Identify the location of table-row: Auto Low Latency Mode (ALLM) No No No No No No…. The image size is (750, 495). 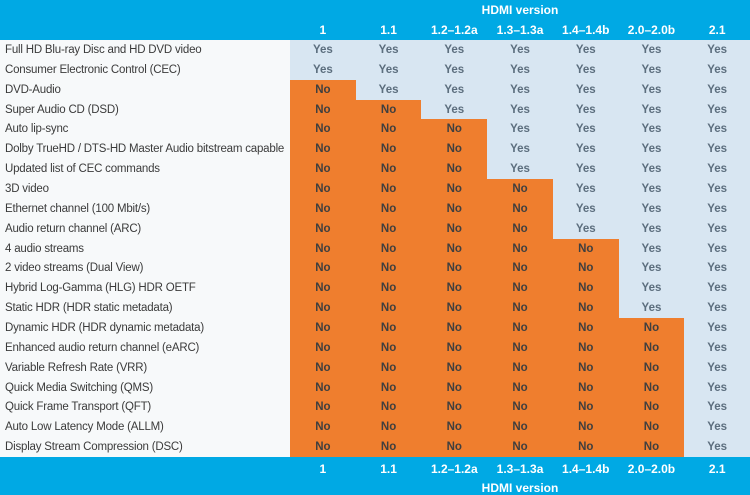
(375, 427).